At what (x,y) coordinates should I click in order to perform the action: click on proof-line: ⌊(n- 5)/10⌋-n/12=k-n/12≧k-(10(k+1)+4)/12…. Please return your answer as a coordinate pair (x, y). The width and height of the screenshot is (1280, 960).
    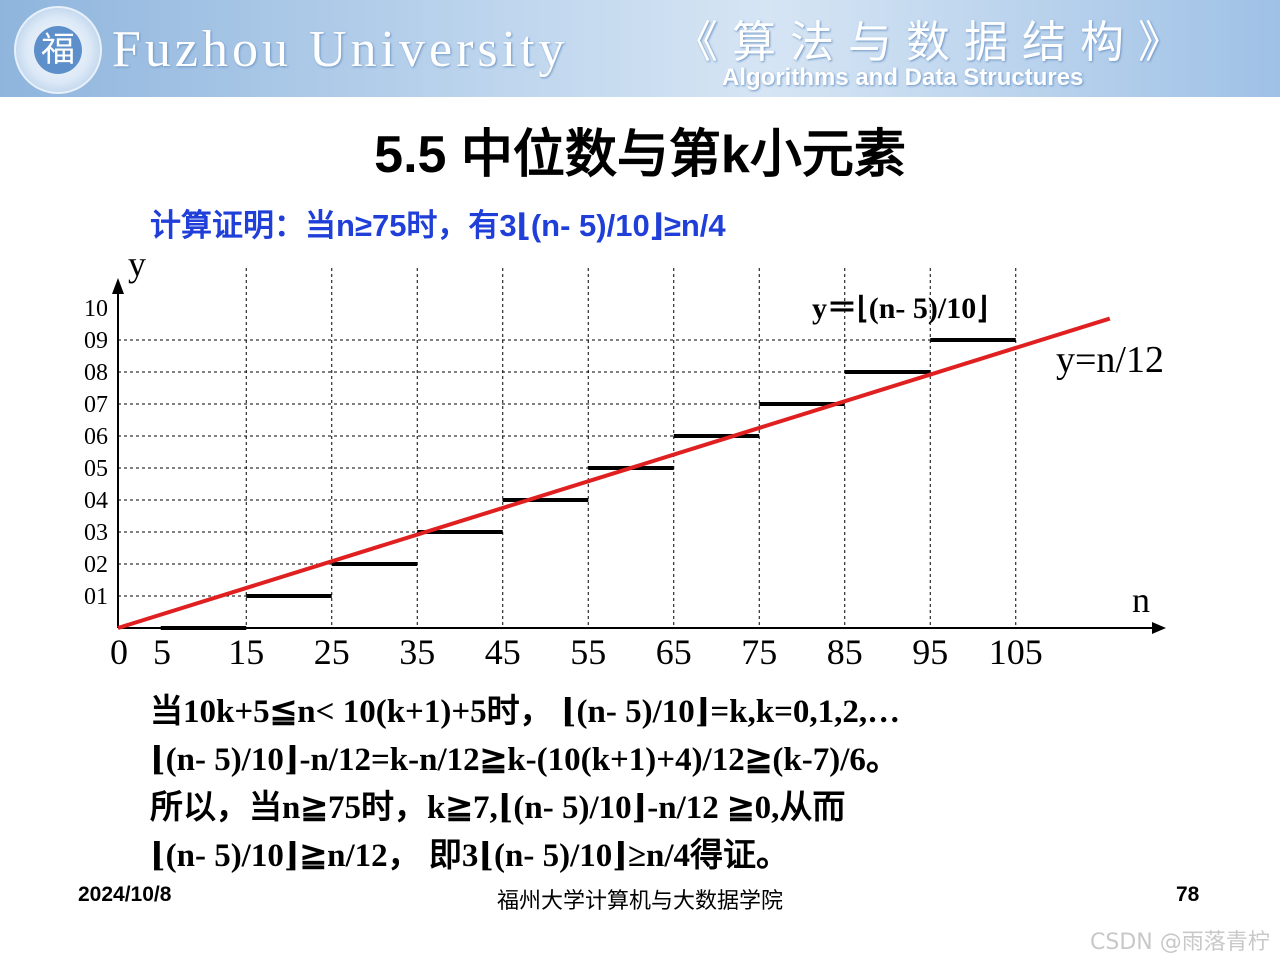
    Looking at the image, I should click on (524, 760).